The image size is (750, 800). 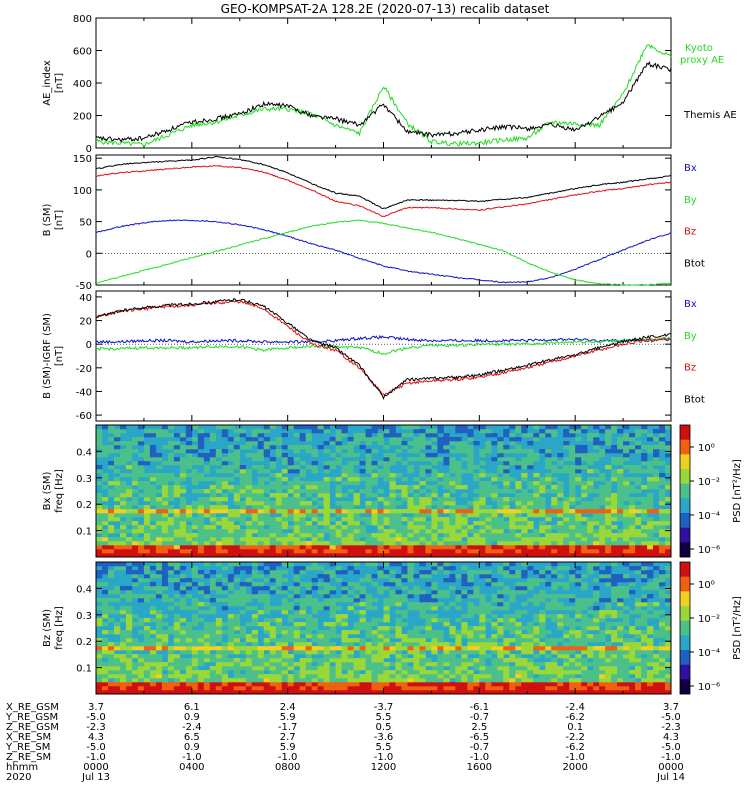 What do you see at coordinates (709, 550) in the screenshot?
I see `colorbar-tick-label: 10⁻⁶` at bounding box center [709, 550].